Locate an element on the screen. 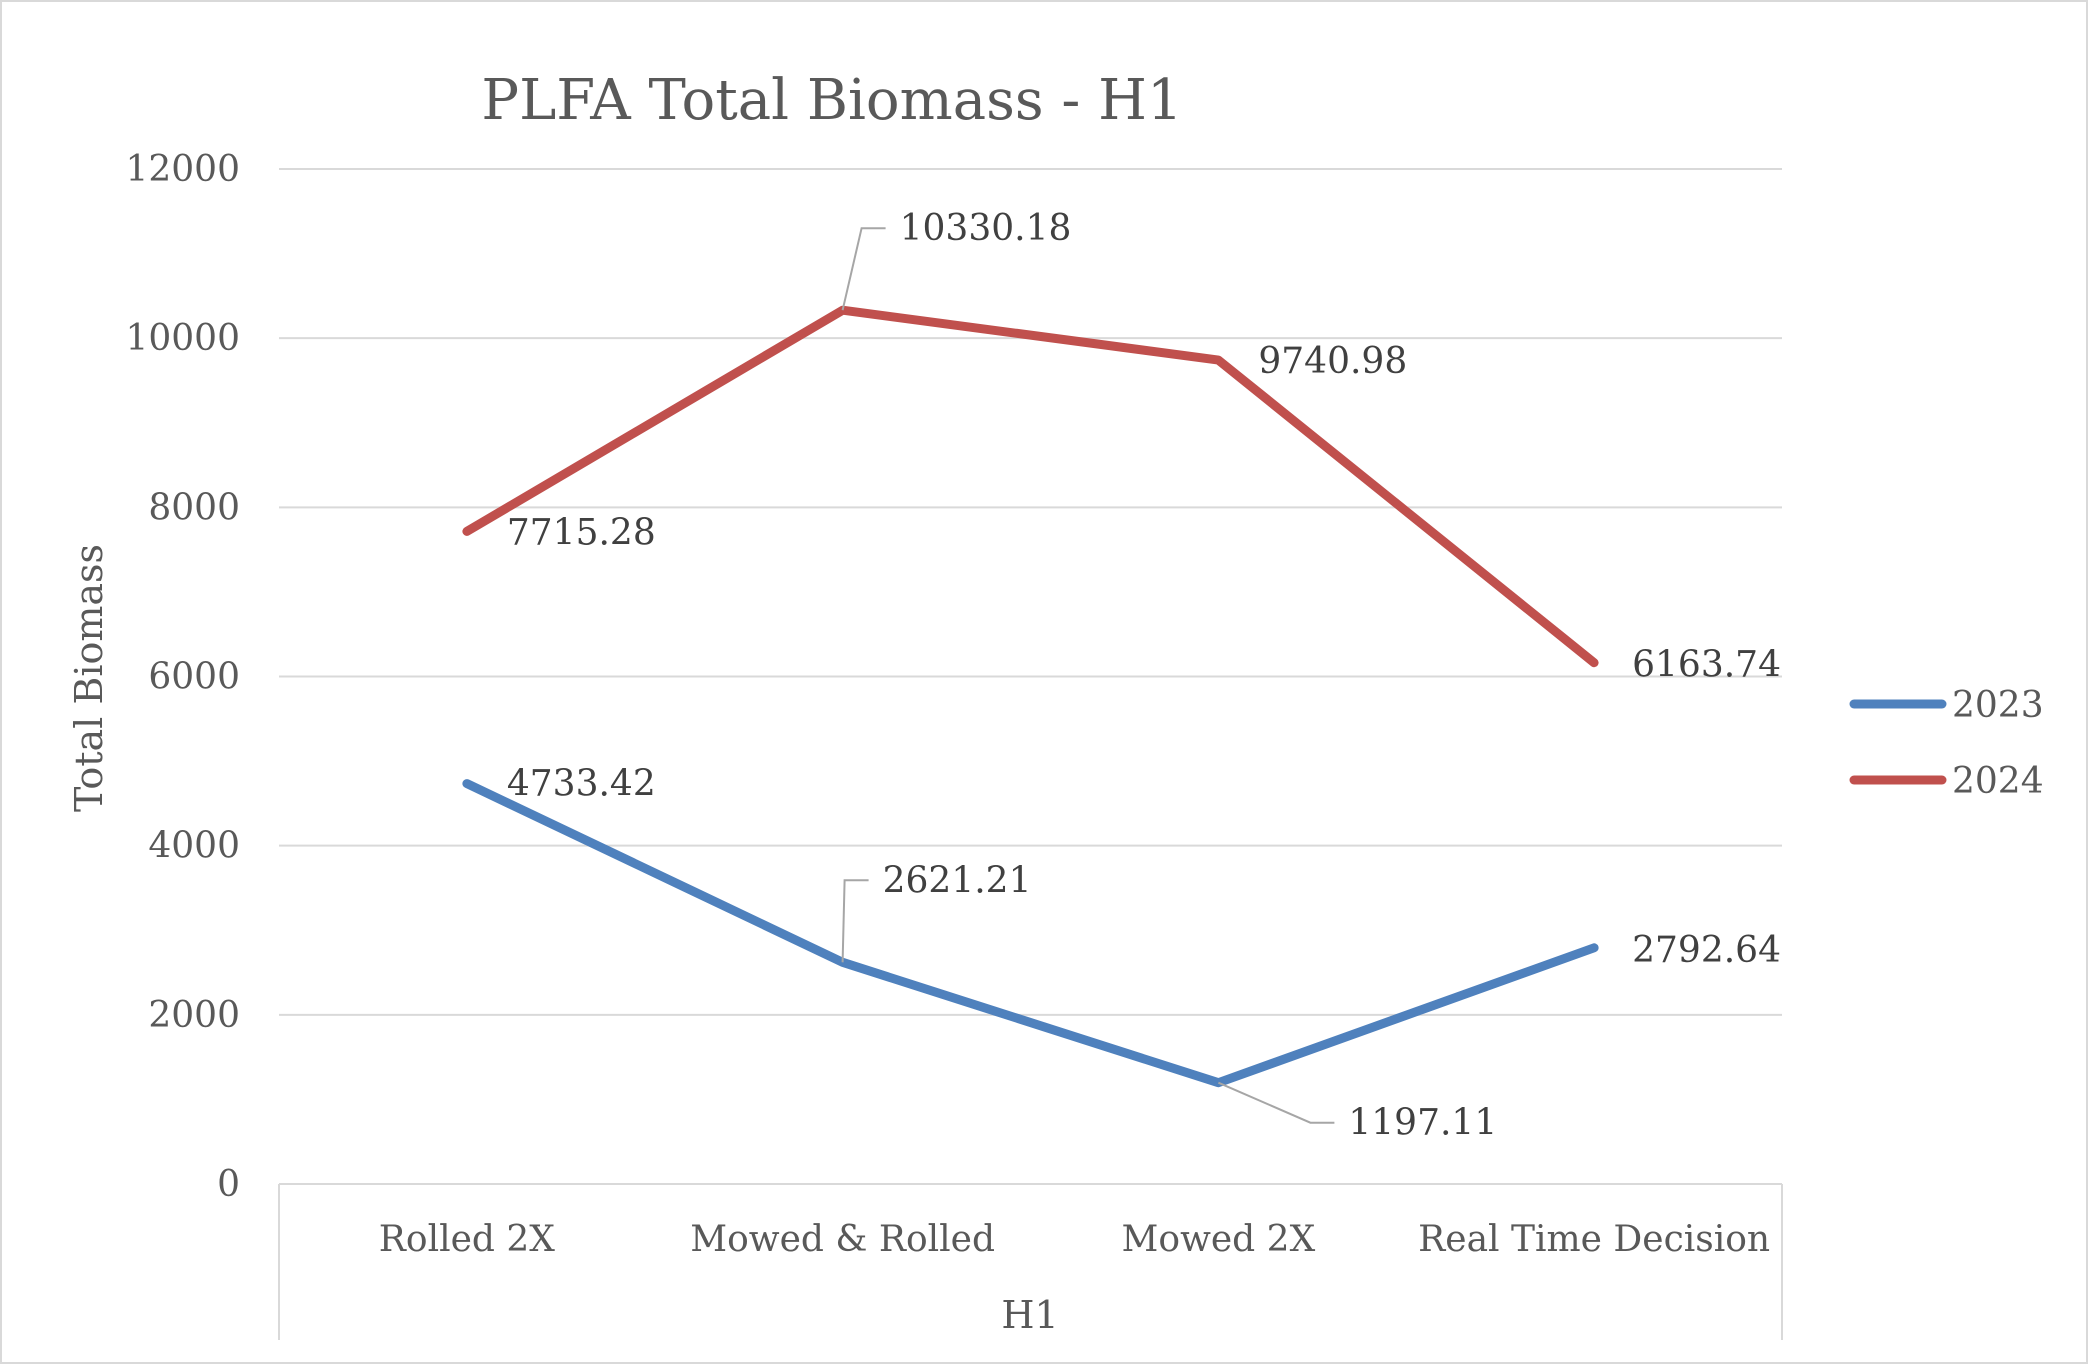  x-tick-label: Mowed 2X is located at coordinates (1219, 1239).